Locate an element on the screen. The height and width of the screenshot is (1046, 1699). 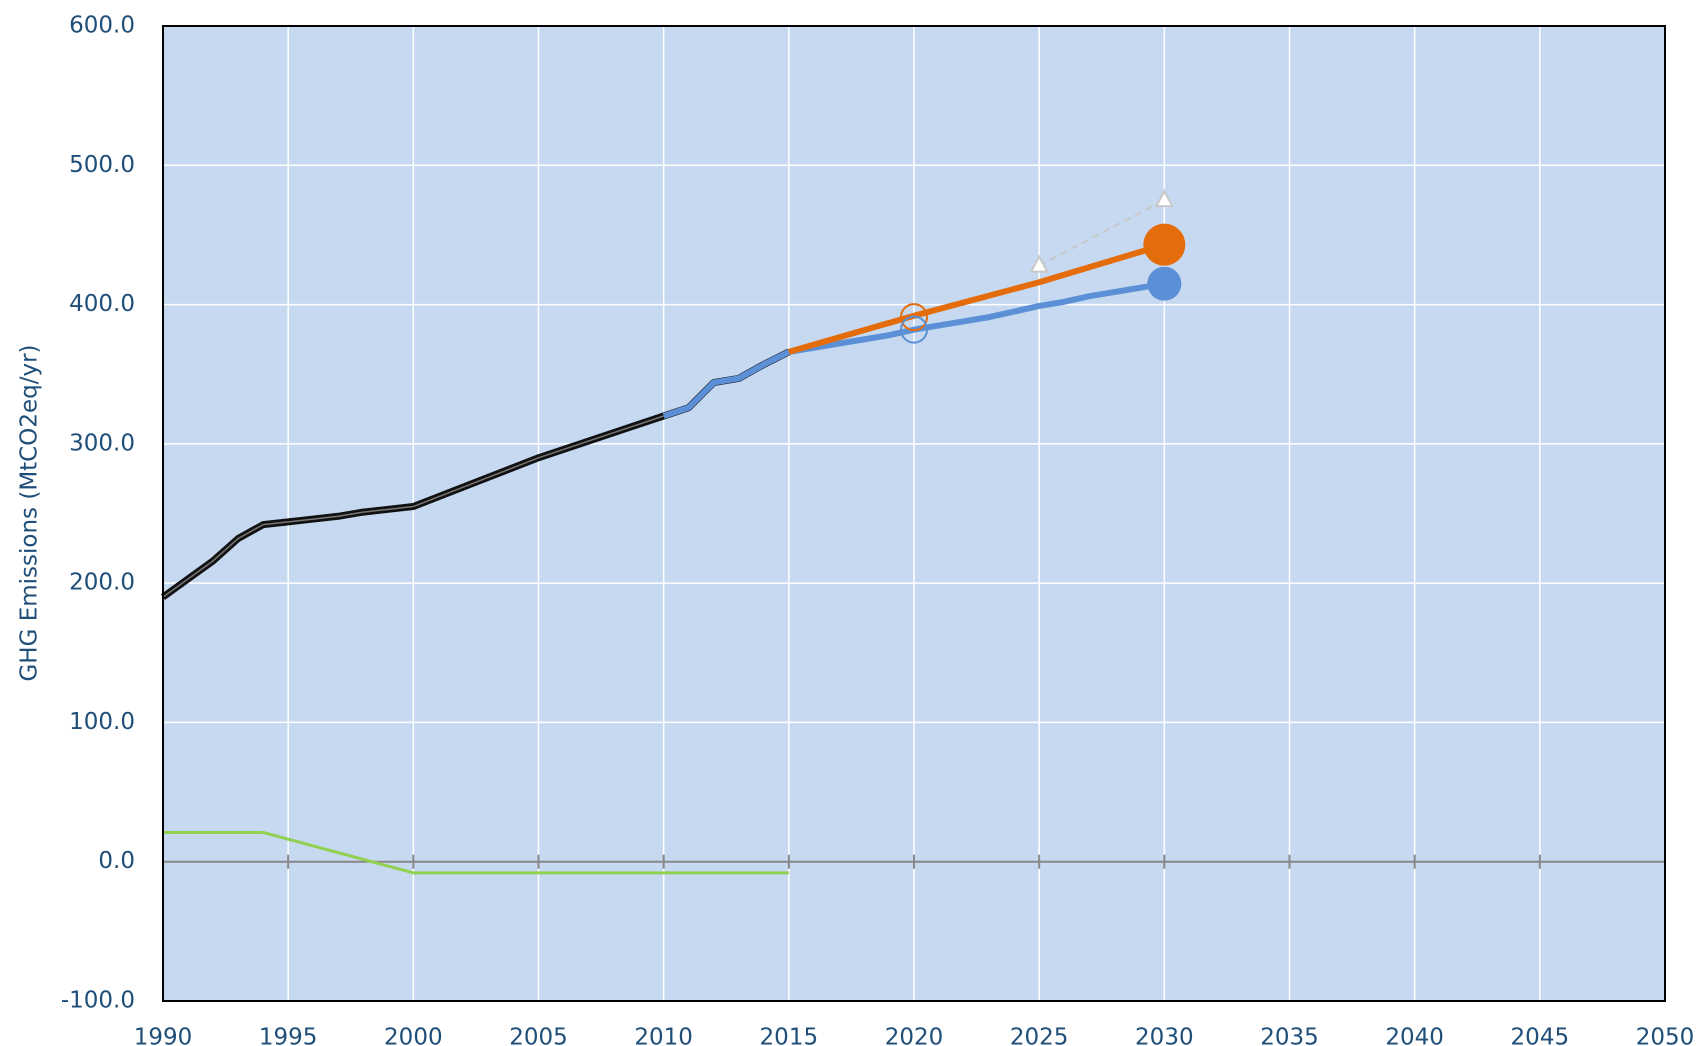
x-tick-label: 1990 is located at coordinates (163, 1035).